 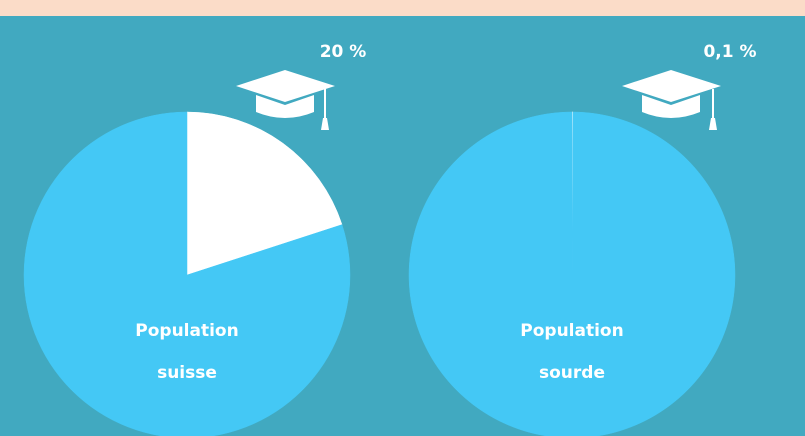 What do you see at coordinates (343, 52) in the screenshot?
I see `value-label: 20 %` at bounding box center [343, 52].